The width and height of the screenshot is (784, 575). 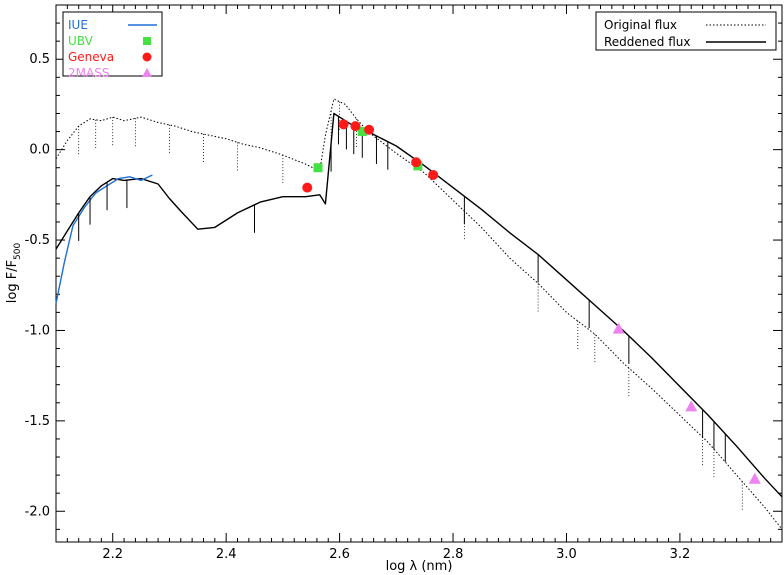 What do you see at coordinates (339, 554) in the screenshot?
I see `x-tick-label: 2.6` at bounding box center [339, 554].